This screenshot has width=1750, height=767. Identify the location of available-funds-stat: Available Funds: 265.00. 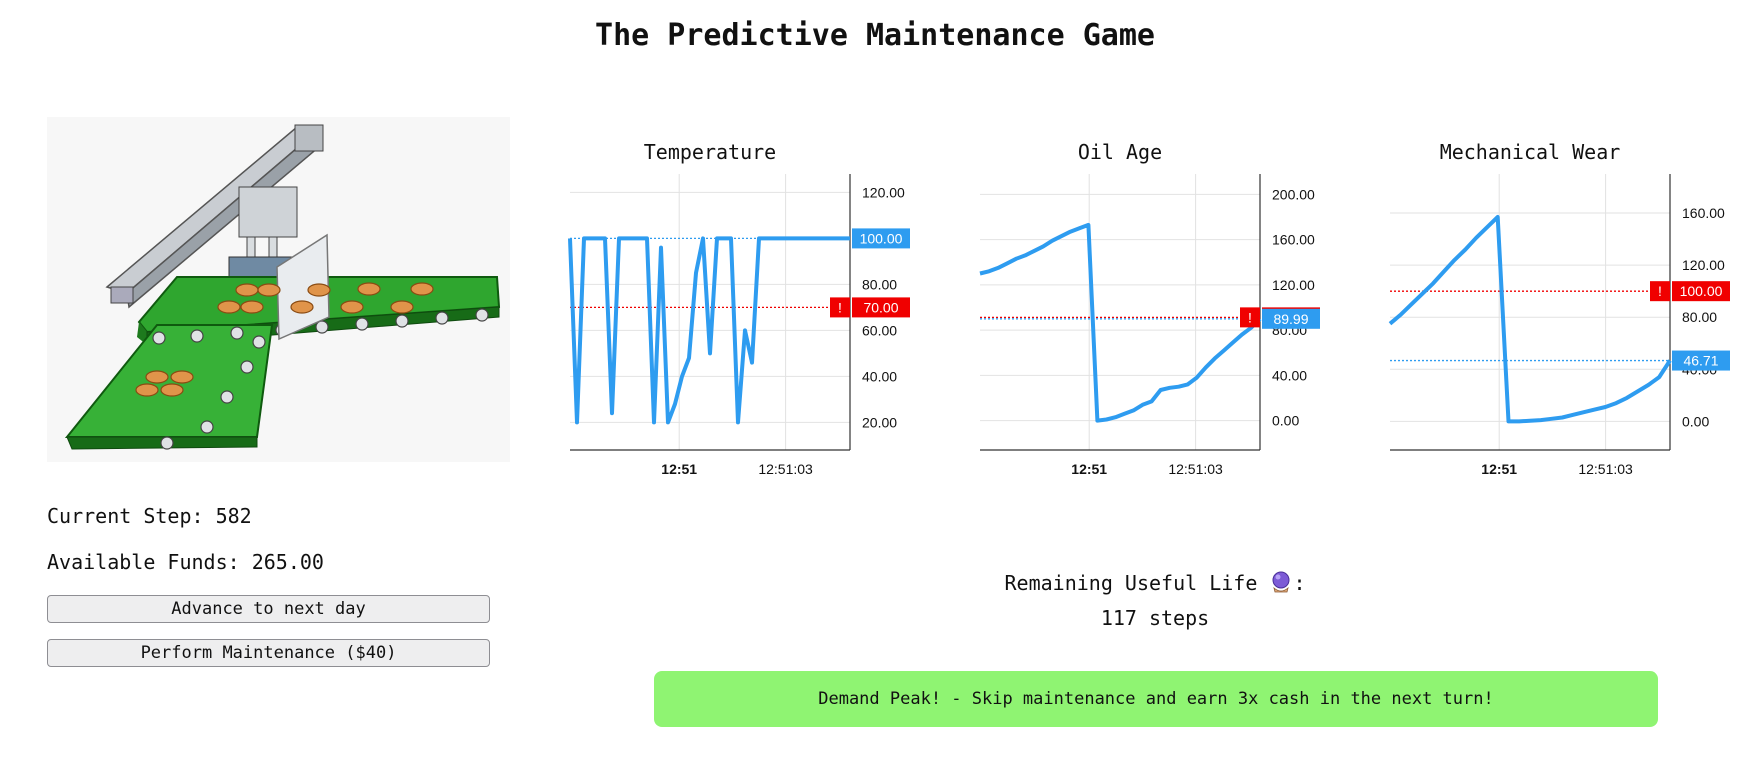
(185, 562).